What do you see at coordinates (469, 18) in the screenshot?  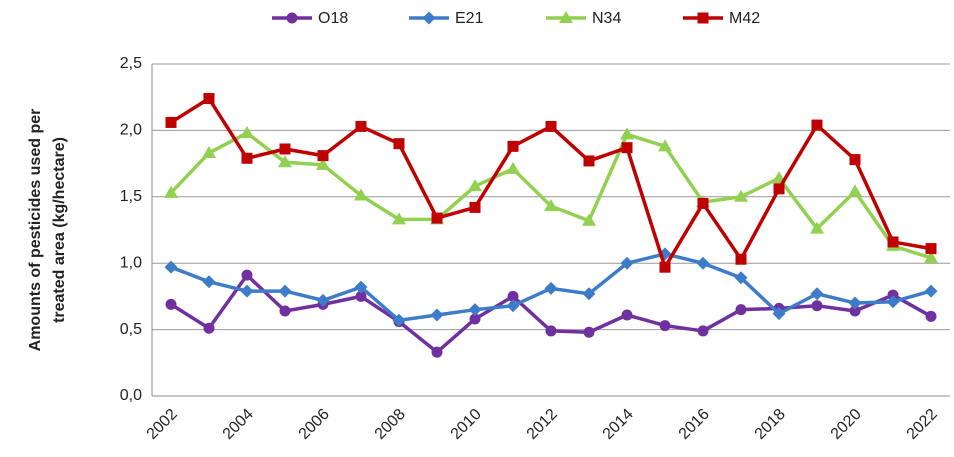 I see `legend-label: E21` at bounding box center [469, 18].